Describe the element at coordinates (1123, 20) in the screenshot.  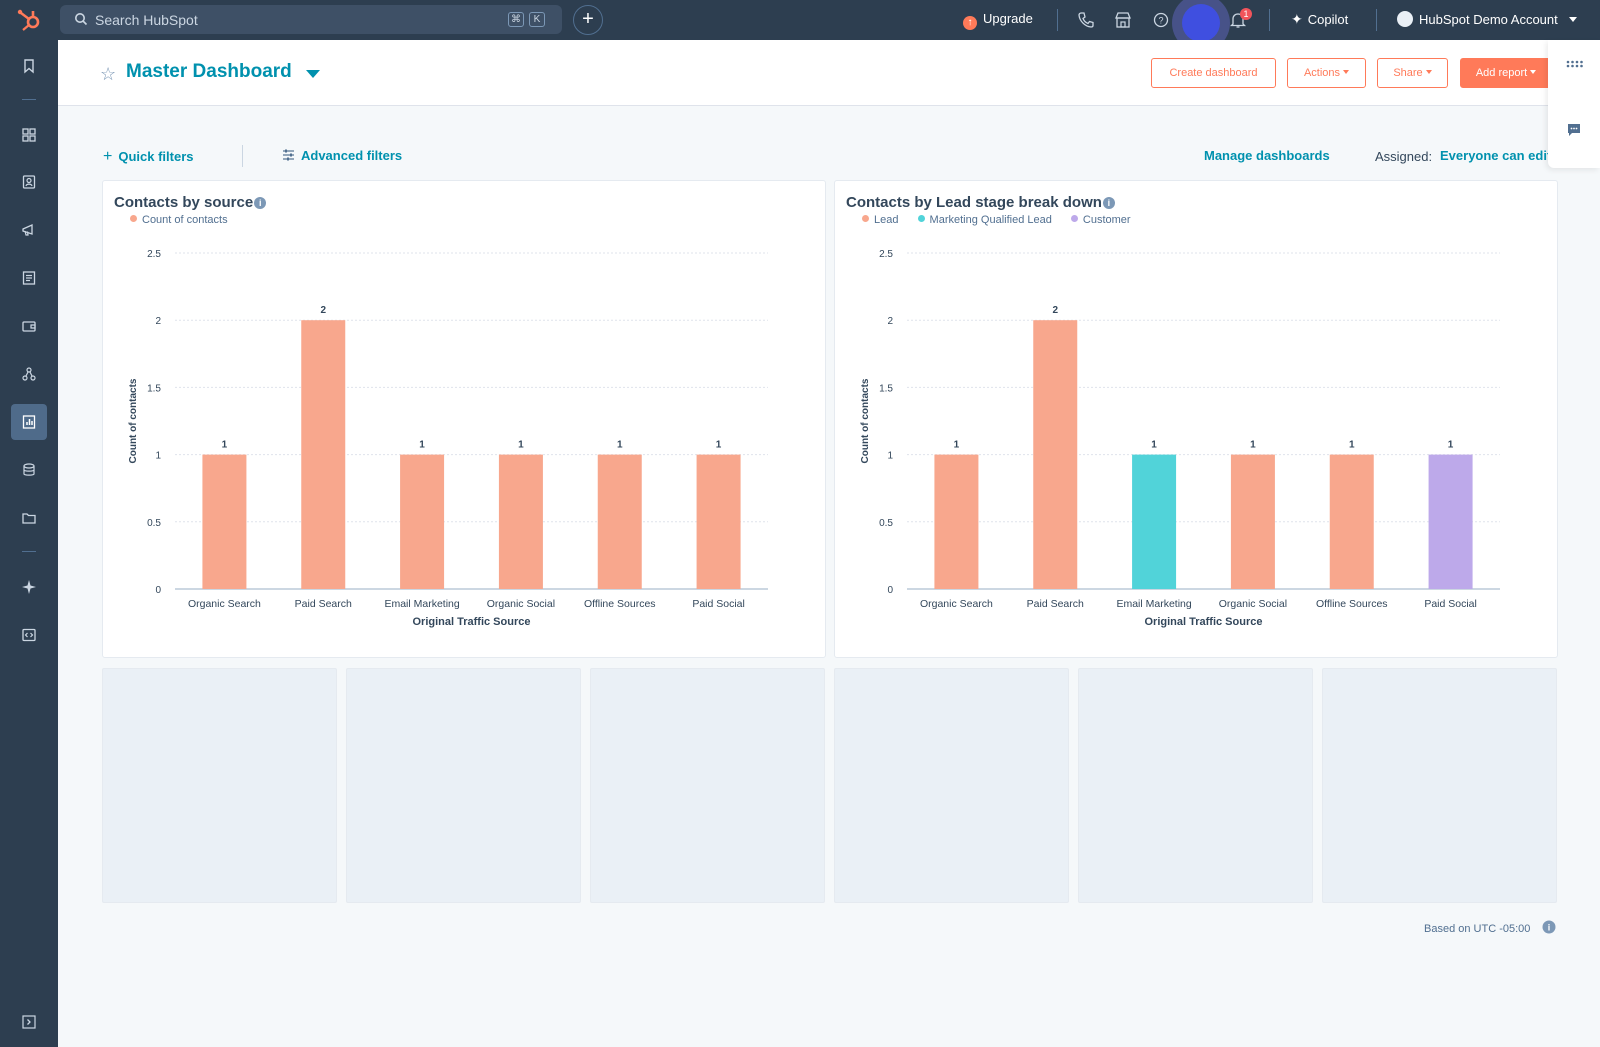
I see `marketplace-icon` at that location.